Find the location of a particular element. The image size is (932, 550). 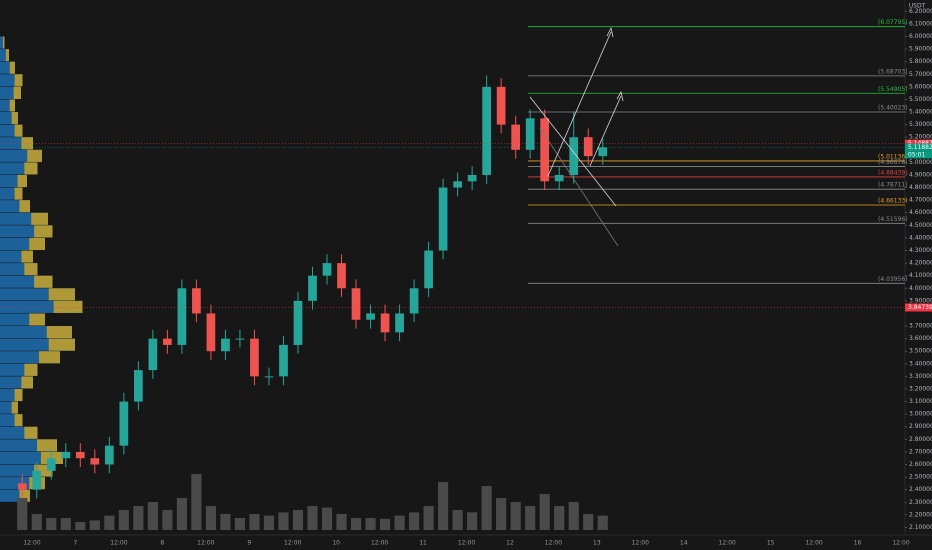

y-tick-label: 3.50000 is located at coordinates (920, 351).